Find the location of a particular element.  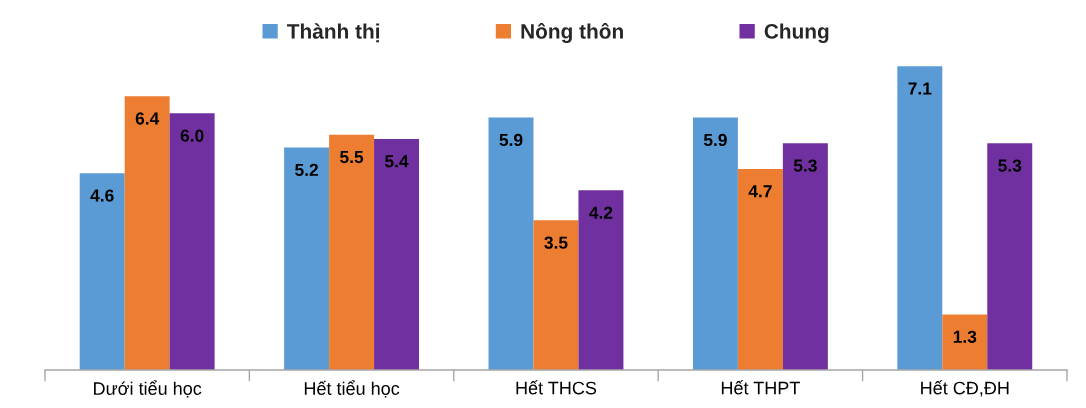

x-tick-label: Hết THCS is located at coordinates (556, 387).